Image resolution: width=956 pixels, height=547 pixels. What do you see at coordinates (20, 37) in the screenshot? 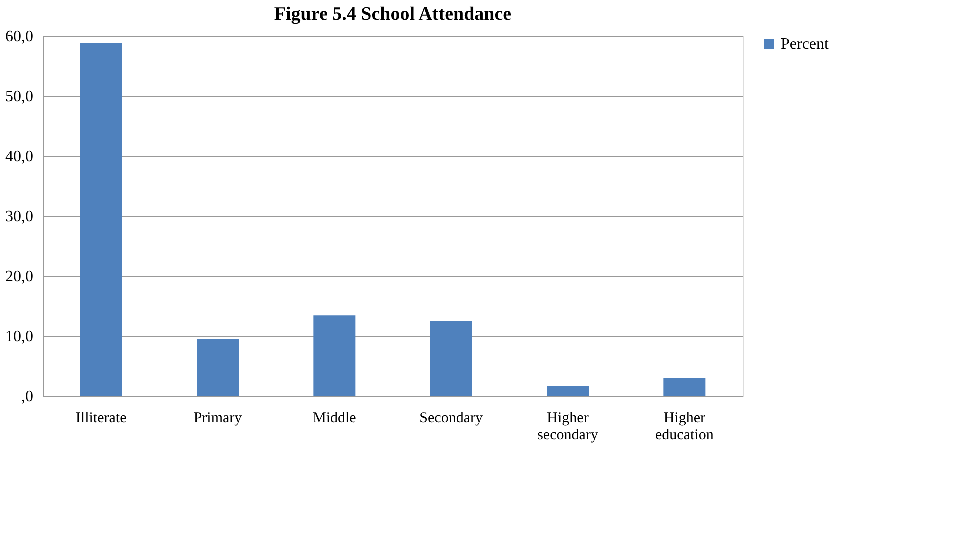
I see `y-tick-label: 60,0` at bounding box center [20, 37].